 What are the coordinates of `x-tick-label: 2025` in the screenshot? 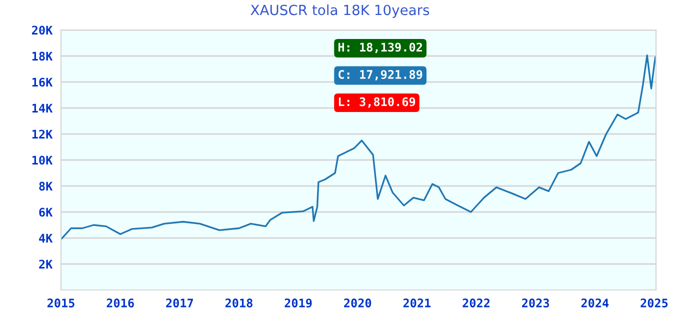 It's located at (654, 303).